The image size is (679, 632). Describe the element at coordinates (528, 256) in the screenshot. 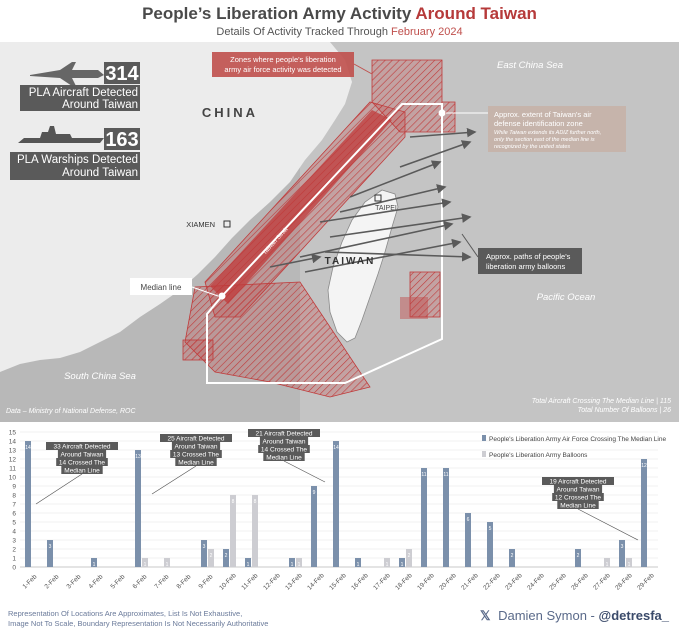

I see `callout-balloons-1: Approx. paths of people's` at that location.